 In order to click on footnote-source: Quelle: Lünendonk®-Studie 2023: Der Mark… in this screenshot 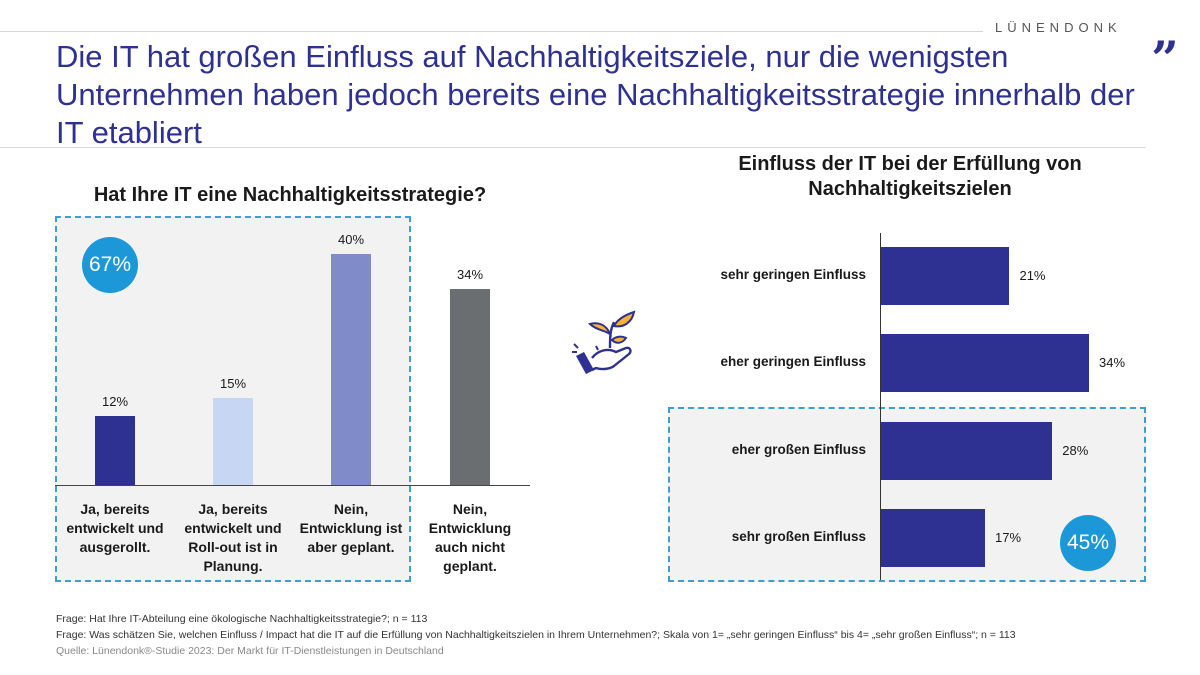, I will do `click(250, 651)`.